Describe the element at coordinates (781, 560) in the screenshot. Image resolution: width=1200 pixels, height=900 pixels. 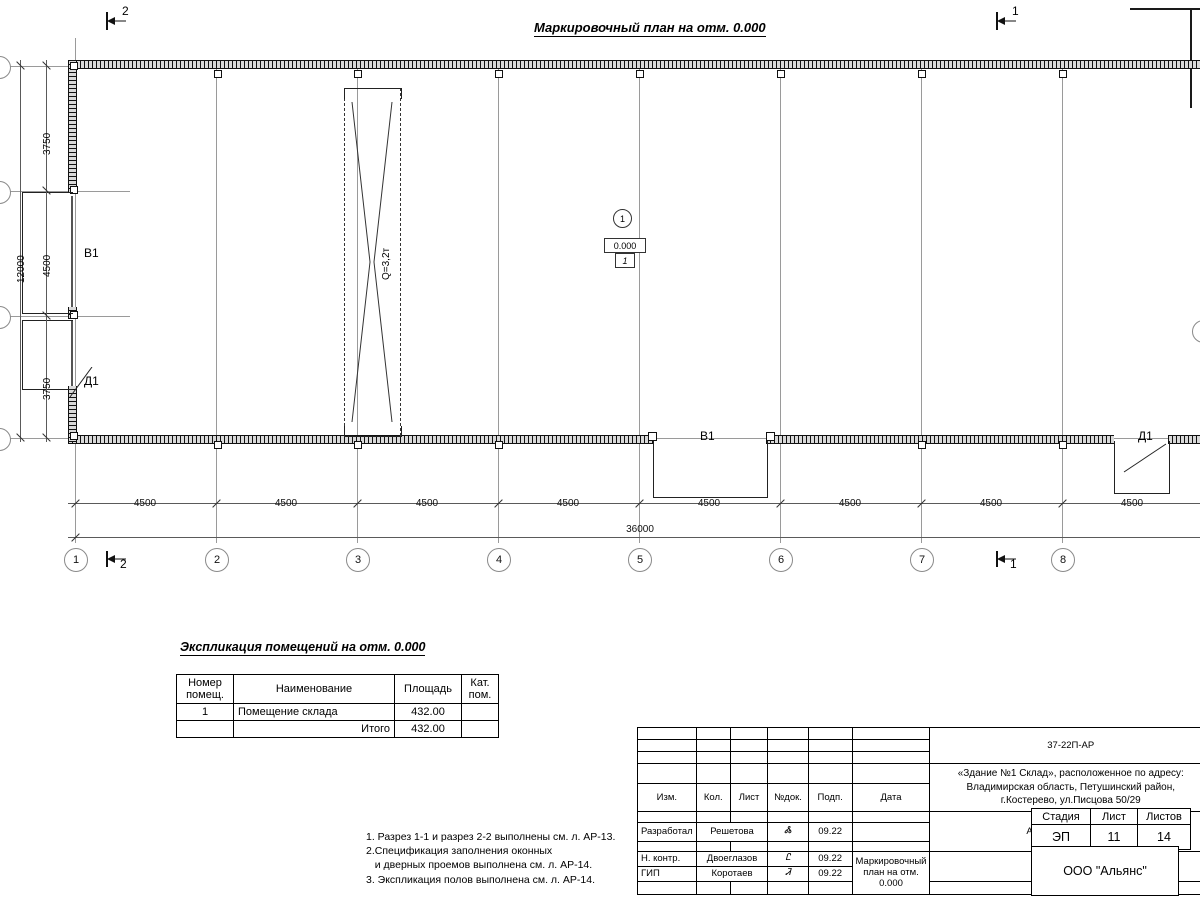
I see `grid-bubble-6: 6` at that location.